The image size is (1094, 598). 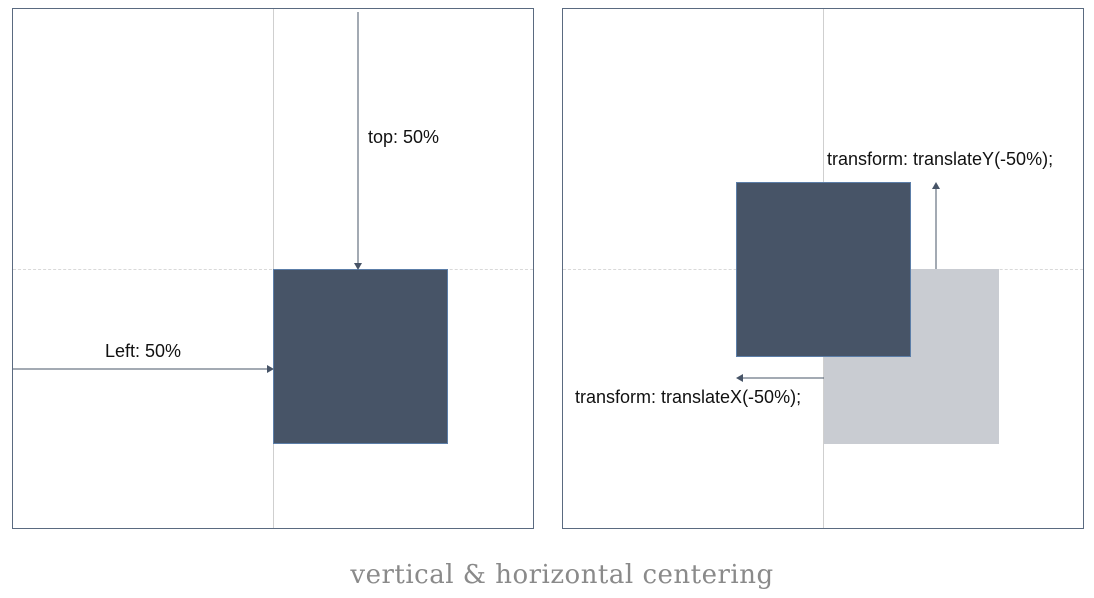 What do you see at coordinates (358, 141) in the screenshot?
I see `top-arrow` at bounding box center [358, 141].